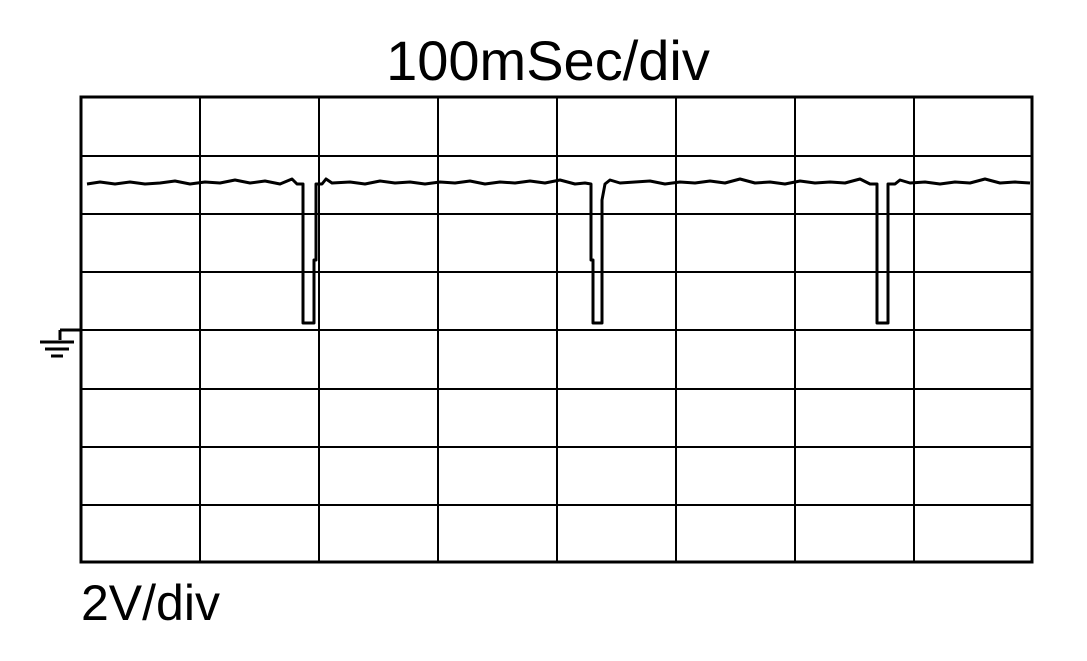 This screenshot has height=661, width=1087. Describe the element at coordinates (548, 60) in the screenshot. I see `time-scale-label: 100mSec/div` at that location.